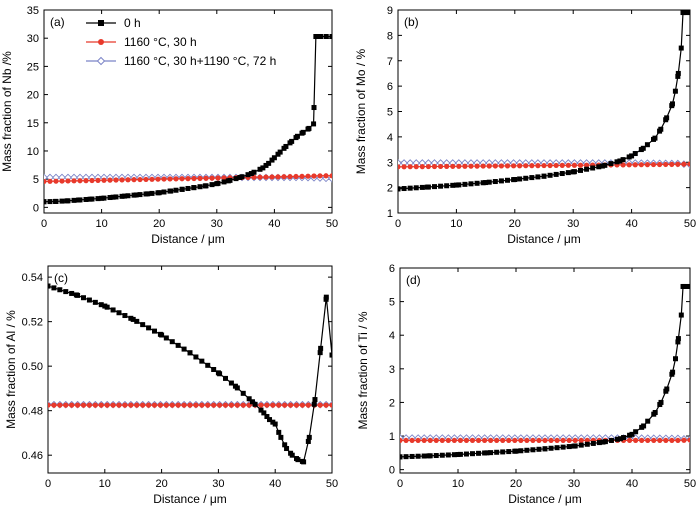 The width and height of the screenshot is (700, 526). I want to click on y-tick-label: 5, so click(390, 113).